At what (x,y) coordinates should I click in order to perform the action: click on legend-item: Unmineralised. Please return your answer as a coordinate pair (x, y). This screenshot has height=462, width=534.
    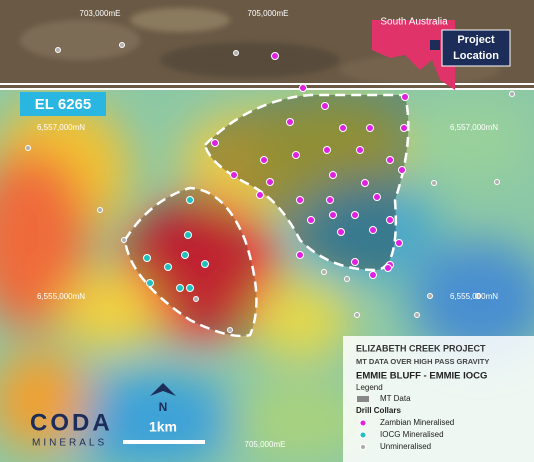
    Looking at the image, I should click on (405, 446).